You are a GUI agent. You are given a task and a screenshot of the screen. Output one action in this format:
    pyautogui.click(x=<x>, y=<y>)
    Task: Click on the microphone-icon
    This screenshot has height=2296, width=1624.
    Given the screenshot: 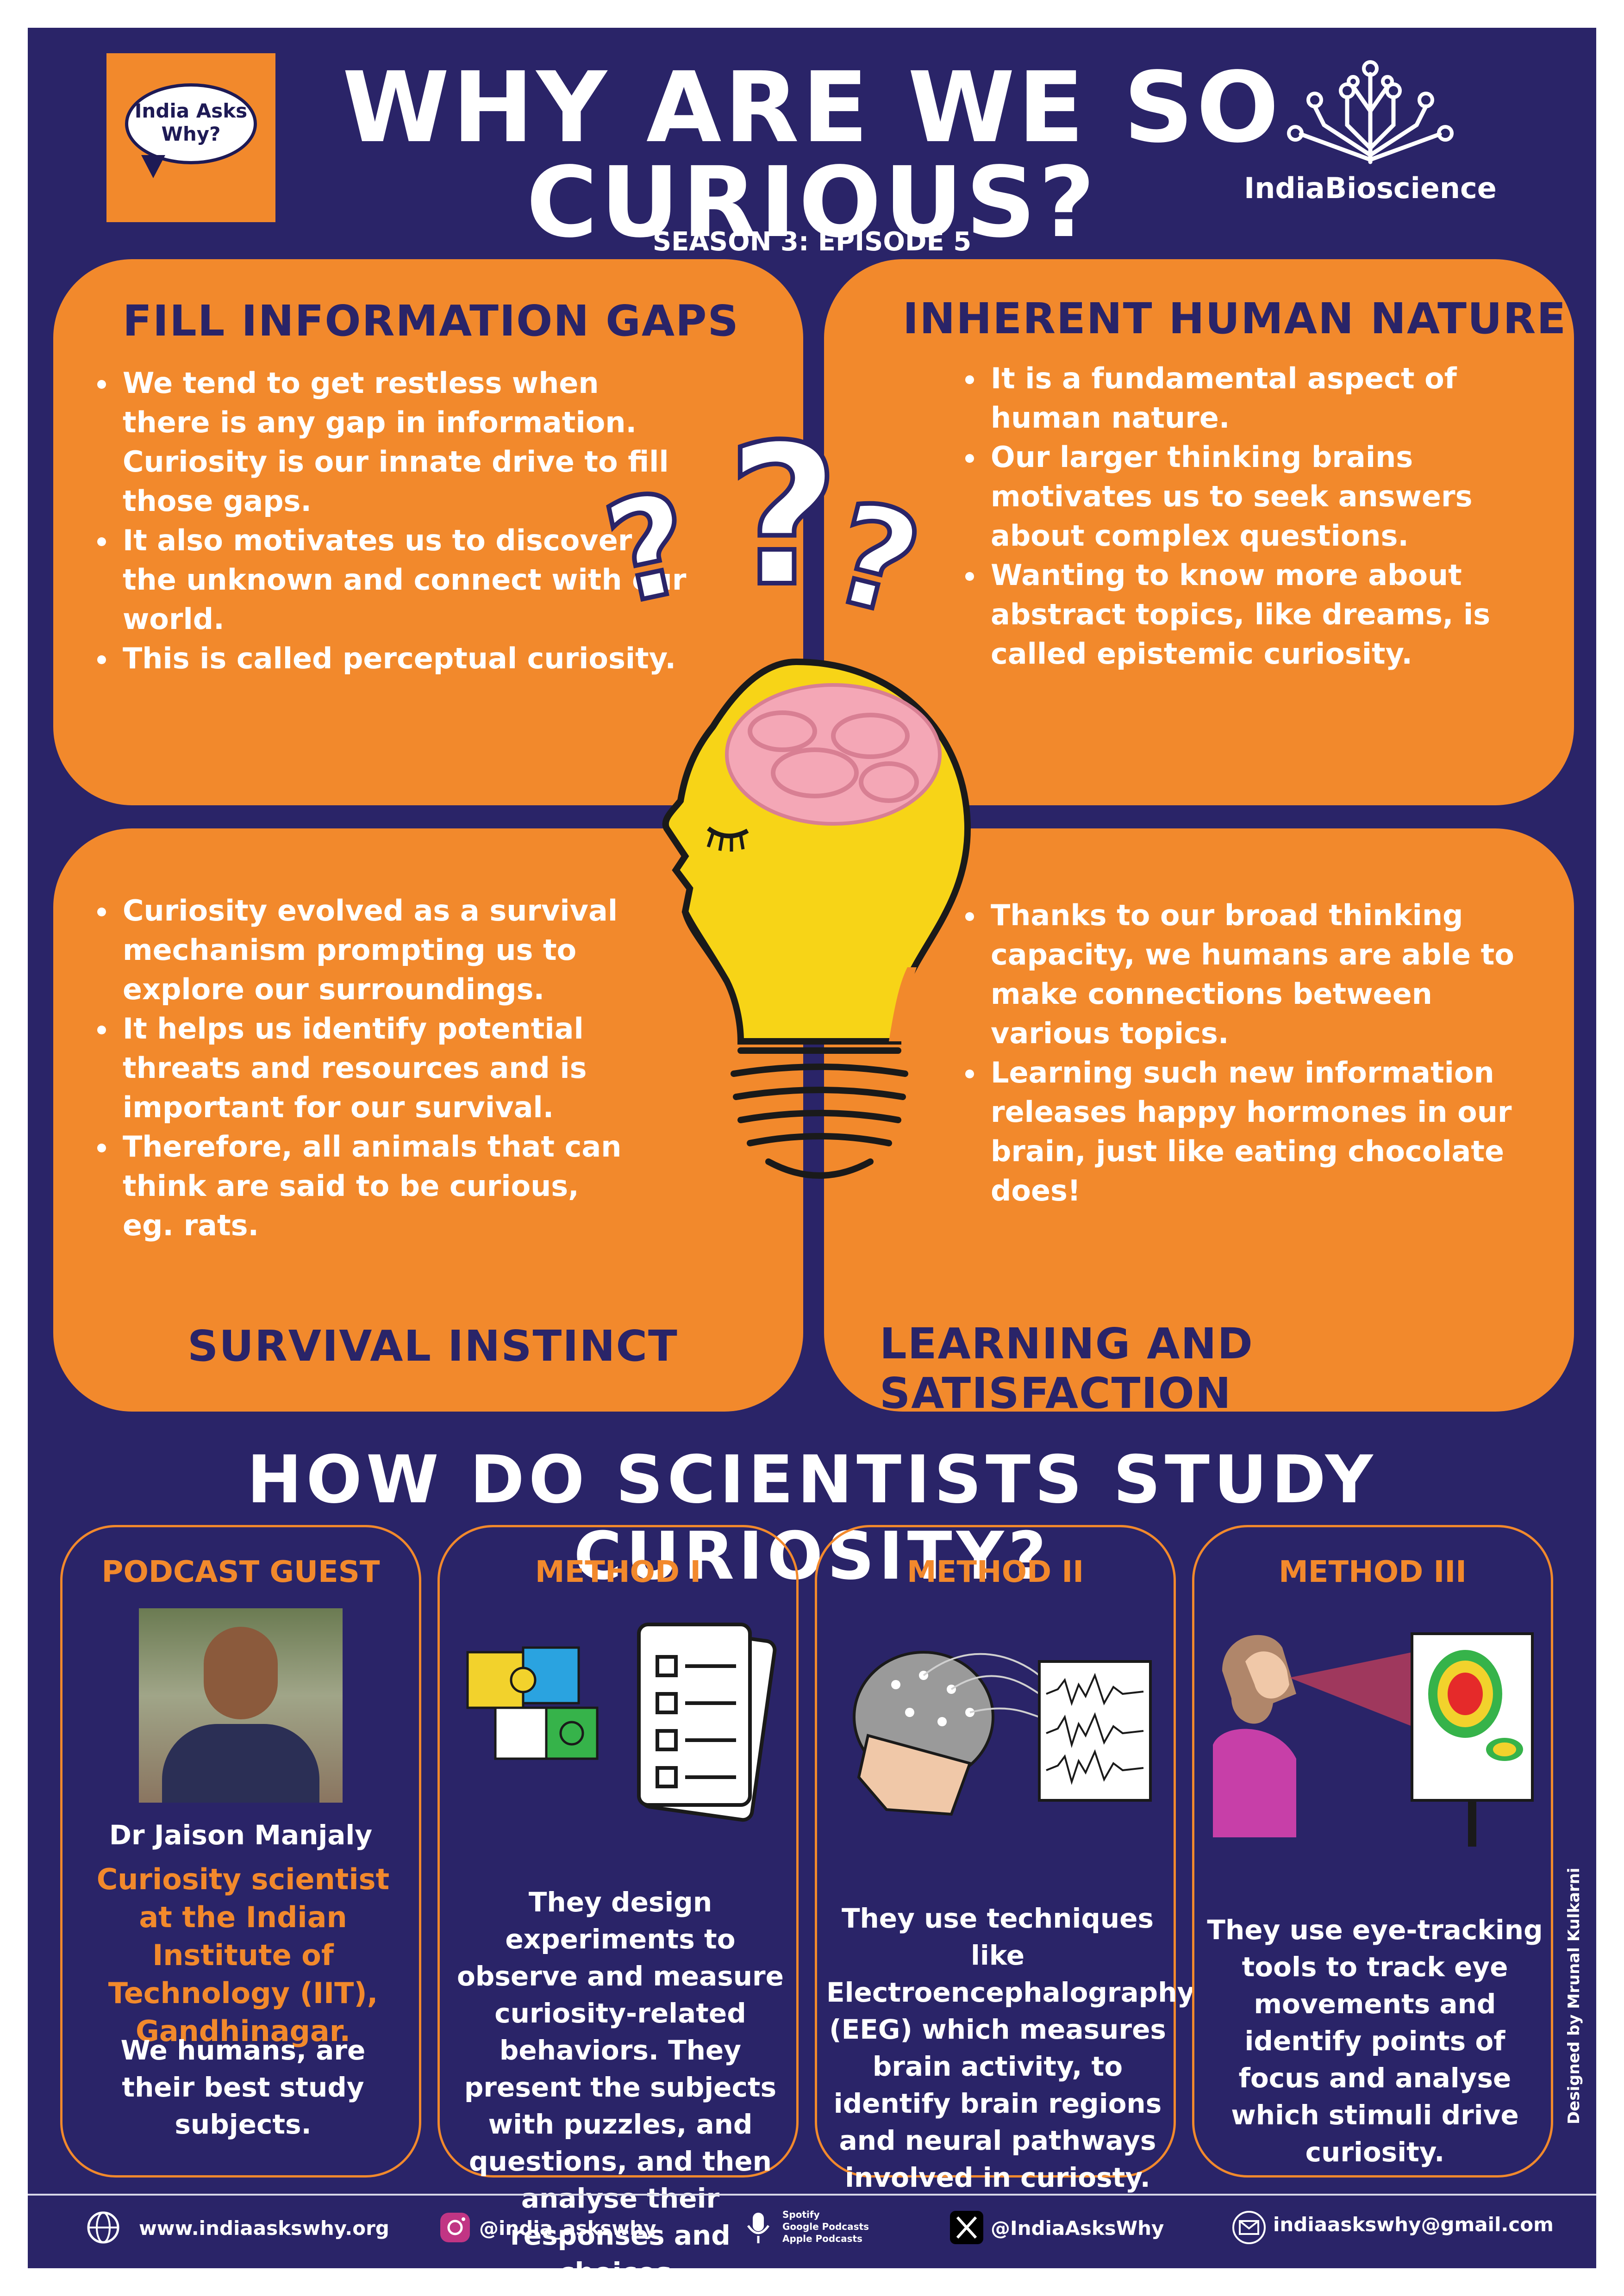 What is the action you would take?
    pyautogui.click(x=758, y=2228)
    